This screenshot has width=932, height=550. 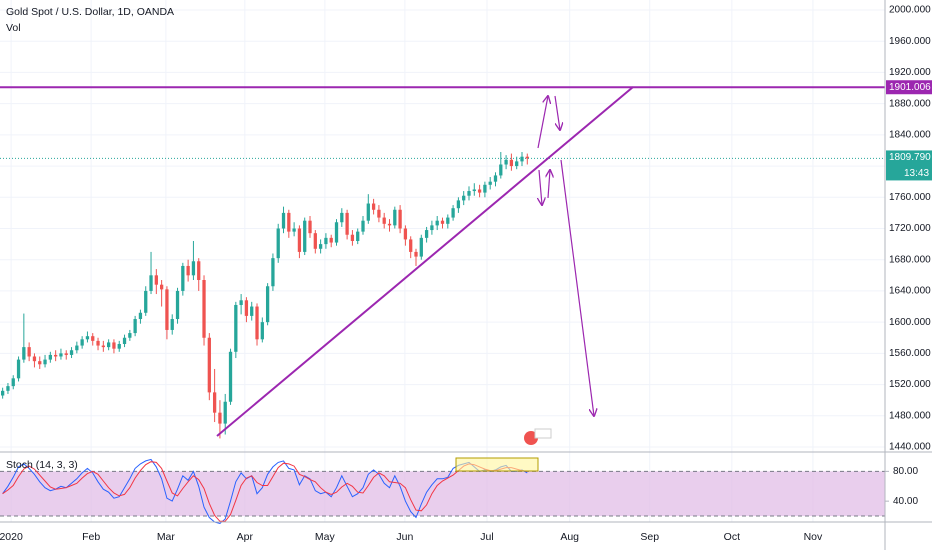 What do you see at coordinates (486, 537) in the screenshot?
I see `x-tick-label: Jul` at bounding box center [486, 537].